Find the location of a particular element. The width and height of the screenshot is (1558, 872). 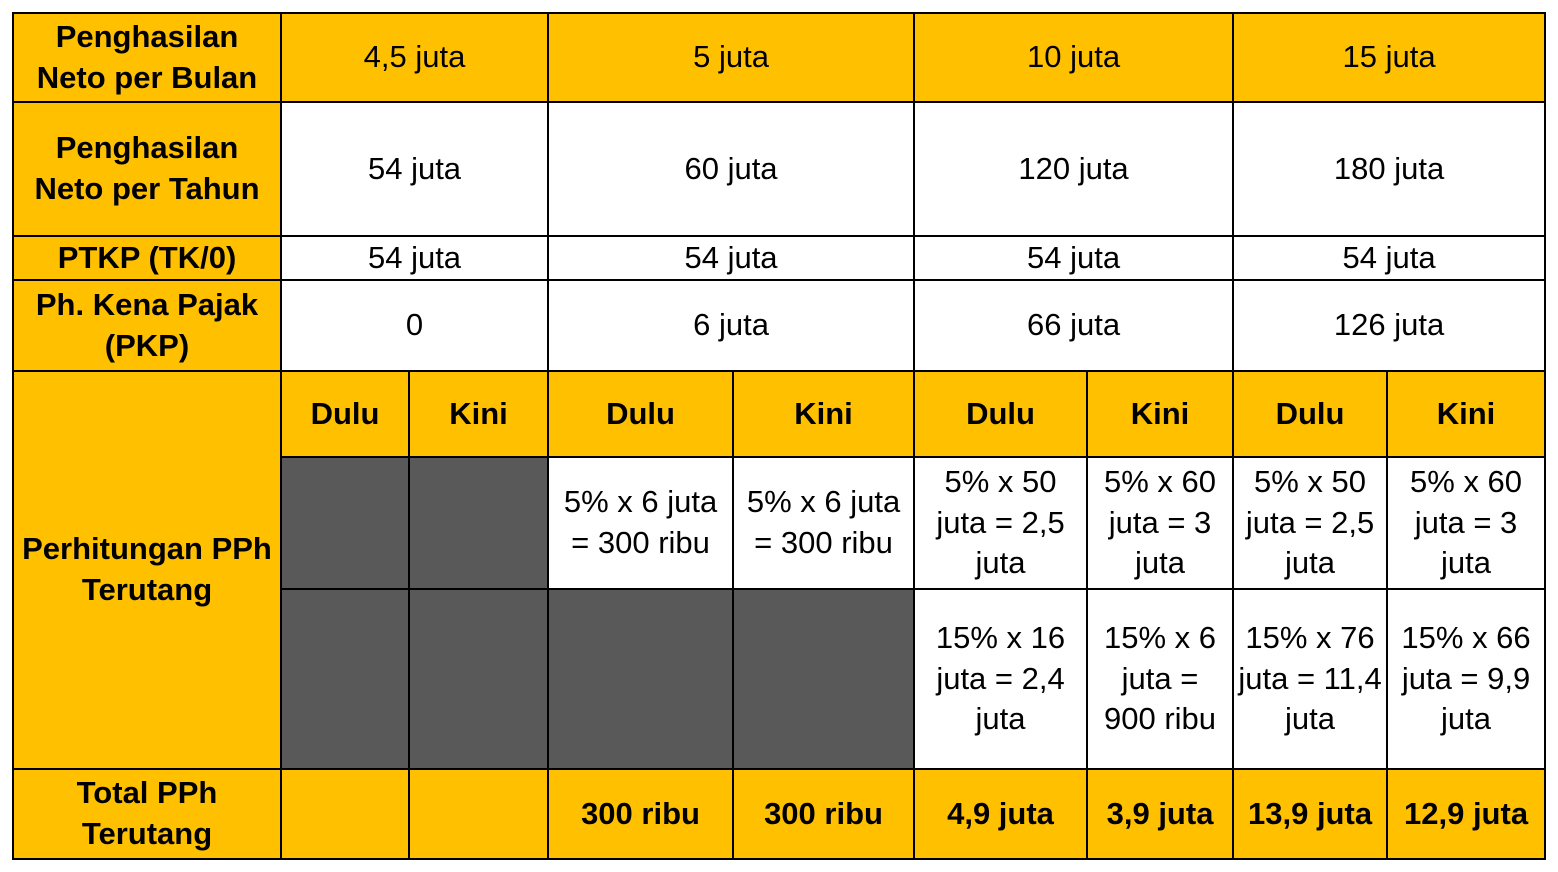

total-label: Total PPh Terutang is located at coordinates (147, 814).